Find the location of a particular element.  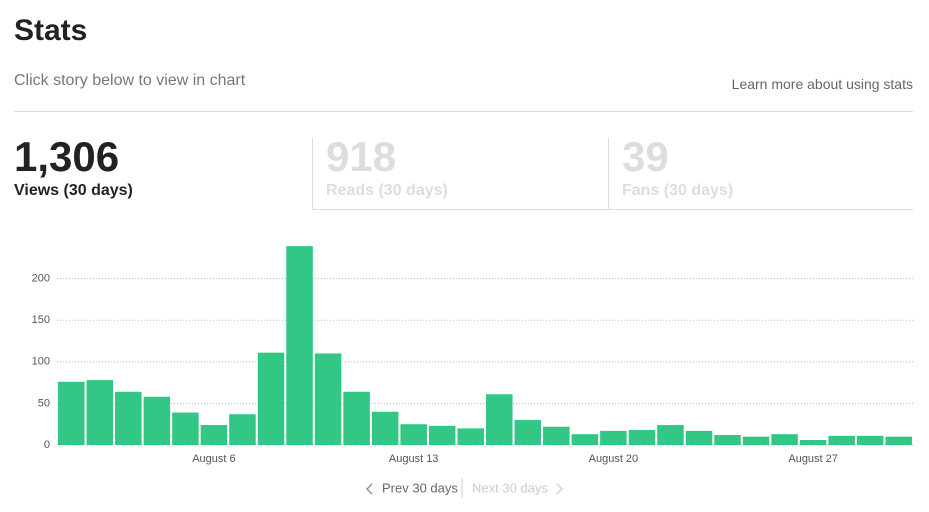

subtitle: Click story below to view in chart is located at coordinates (130, 80).